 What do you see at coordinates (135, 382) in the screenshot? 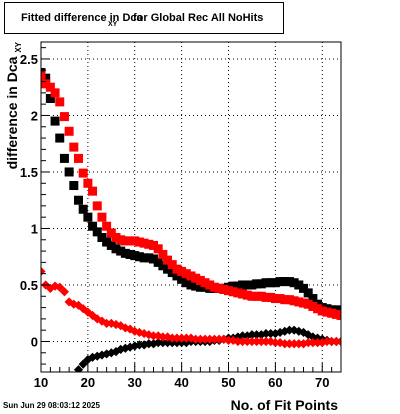
I see `x-tick-label: 30` at bounding box center [135, 382].